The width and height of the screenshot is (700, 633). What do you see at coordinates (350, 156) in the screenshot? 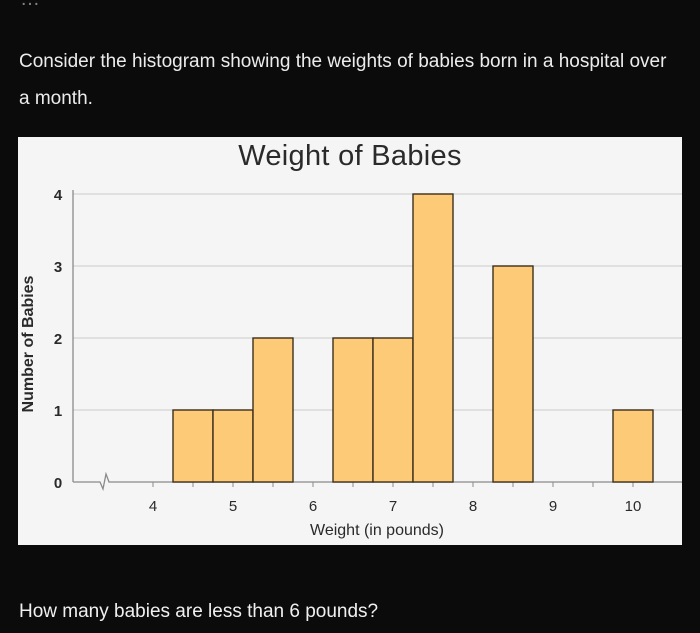
I see `chart-title: Weight of Babies` at bounding box center [350, 156].